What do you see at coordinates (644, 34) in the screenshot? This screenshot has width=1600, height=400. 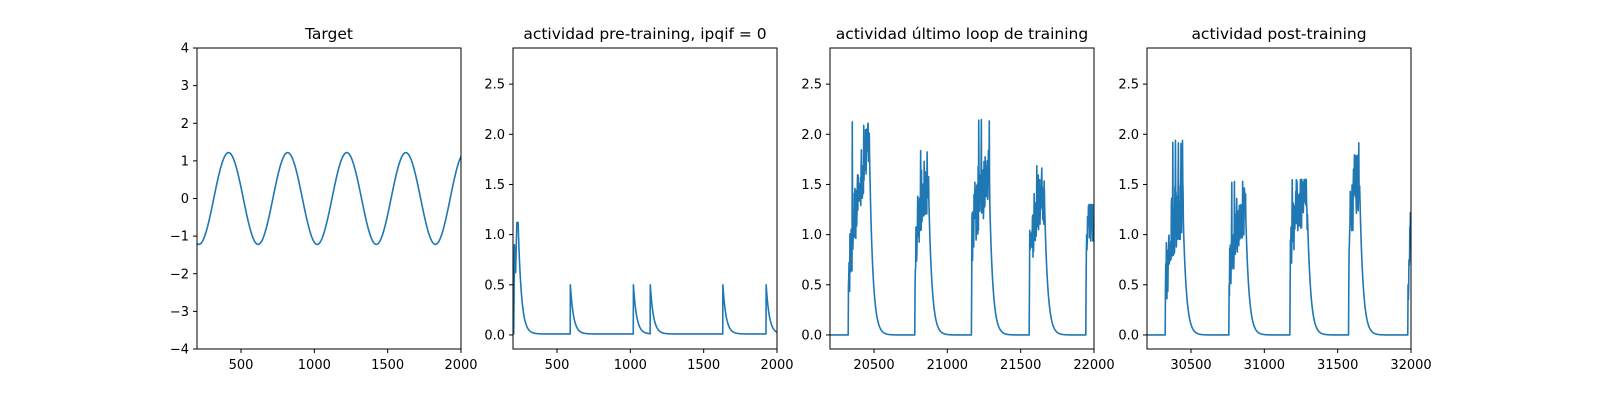 I see `panel-title: actividad pre-training, ipqif = 0` at bounding box center [644, 34].